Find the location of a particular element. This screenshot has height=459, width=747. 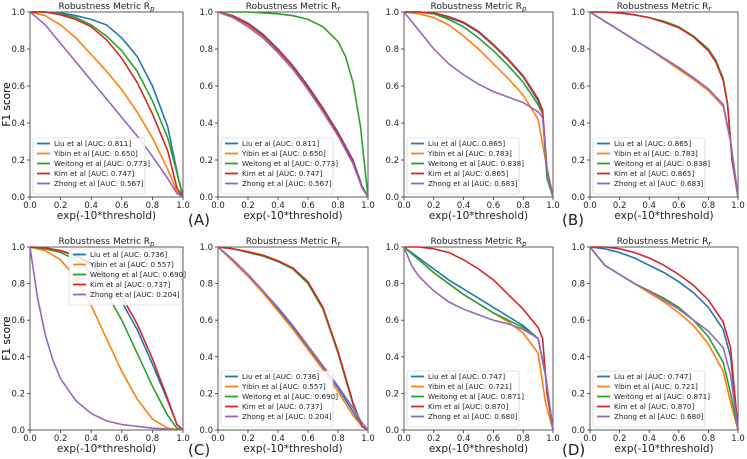

panel-label-c: (C) is located at coordinates (199, 450).